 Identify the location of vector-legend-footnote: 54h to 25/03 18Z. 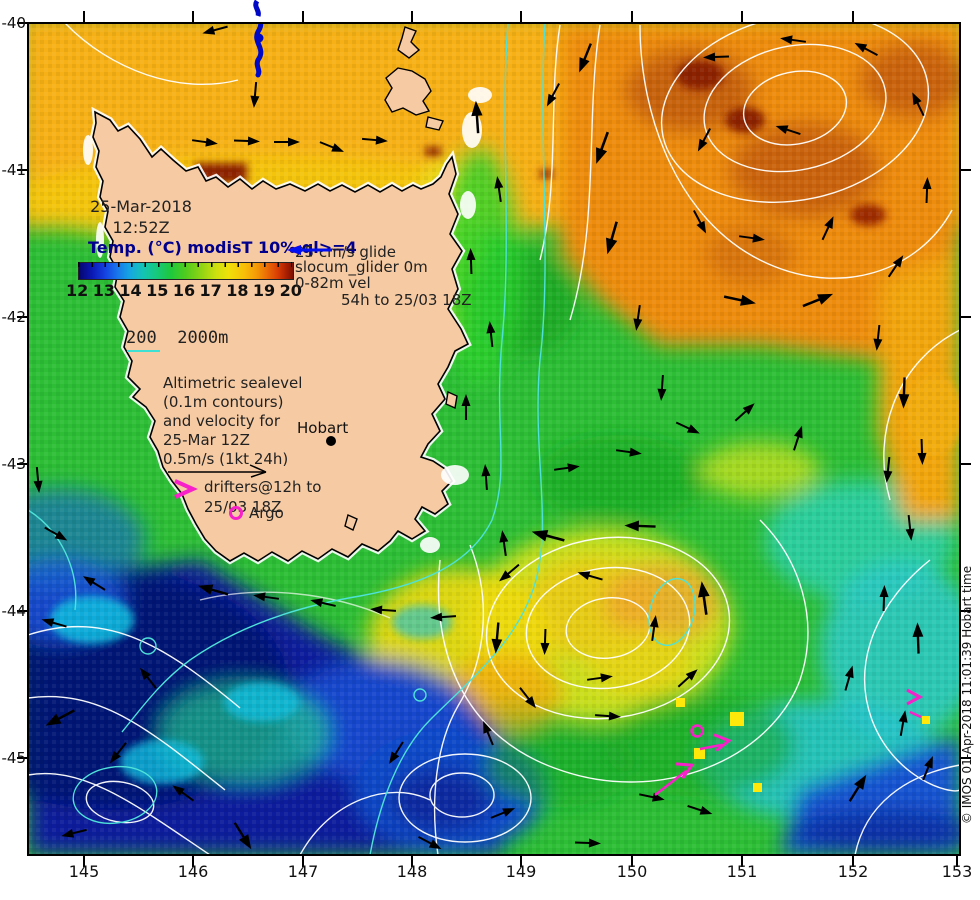
(406, 299).